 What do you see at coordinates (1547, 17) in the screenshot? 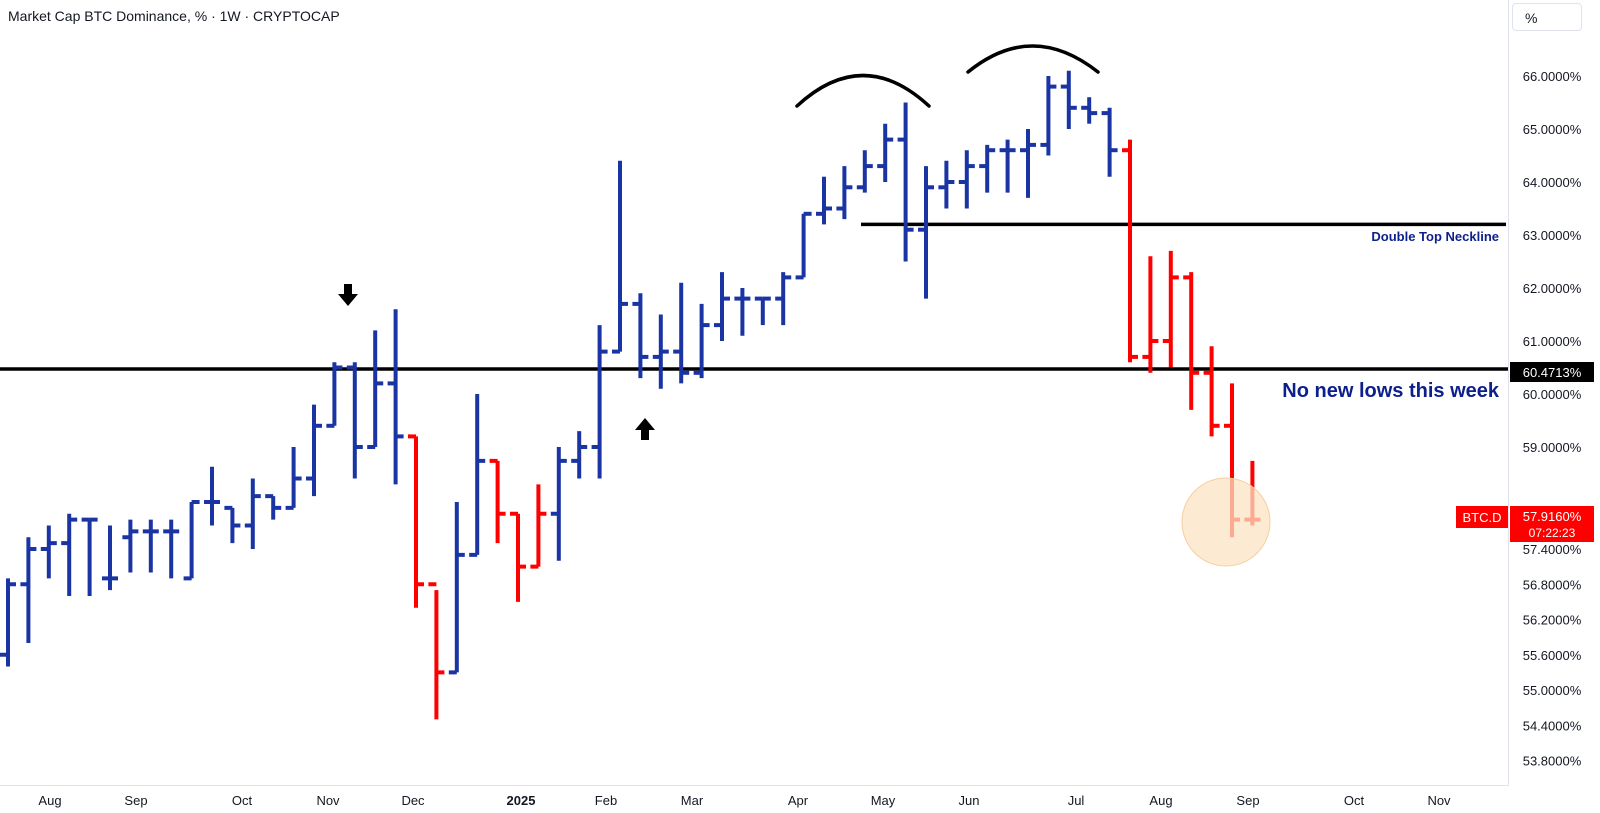
I see `unit-toggle-button: %` at bounding box center [1547, 17].